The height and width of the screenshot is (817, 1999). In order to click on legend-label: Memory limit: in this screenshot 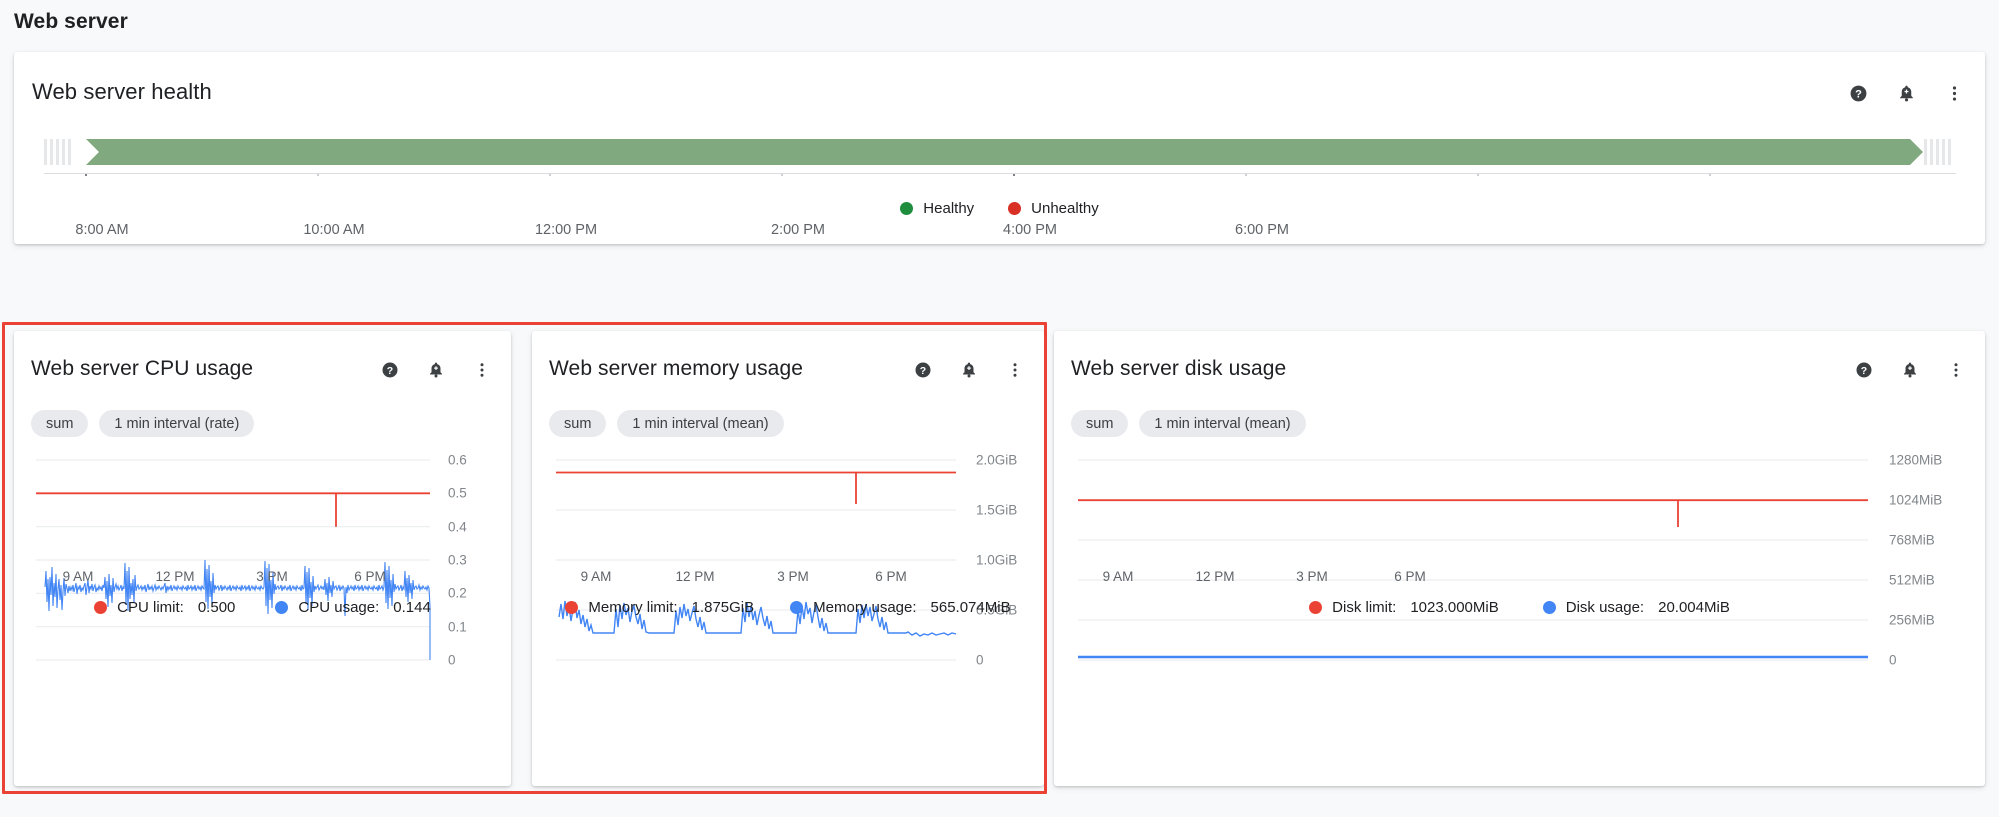, I will do `click(633, 607)`.